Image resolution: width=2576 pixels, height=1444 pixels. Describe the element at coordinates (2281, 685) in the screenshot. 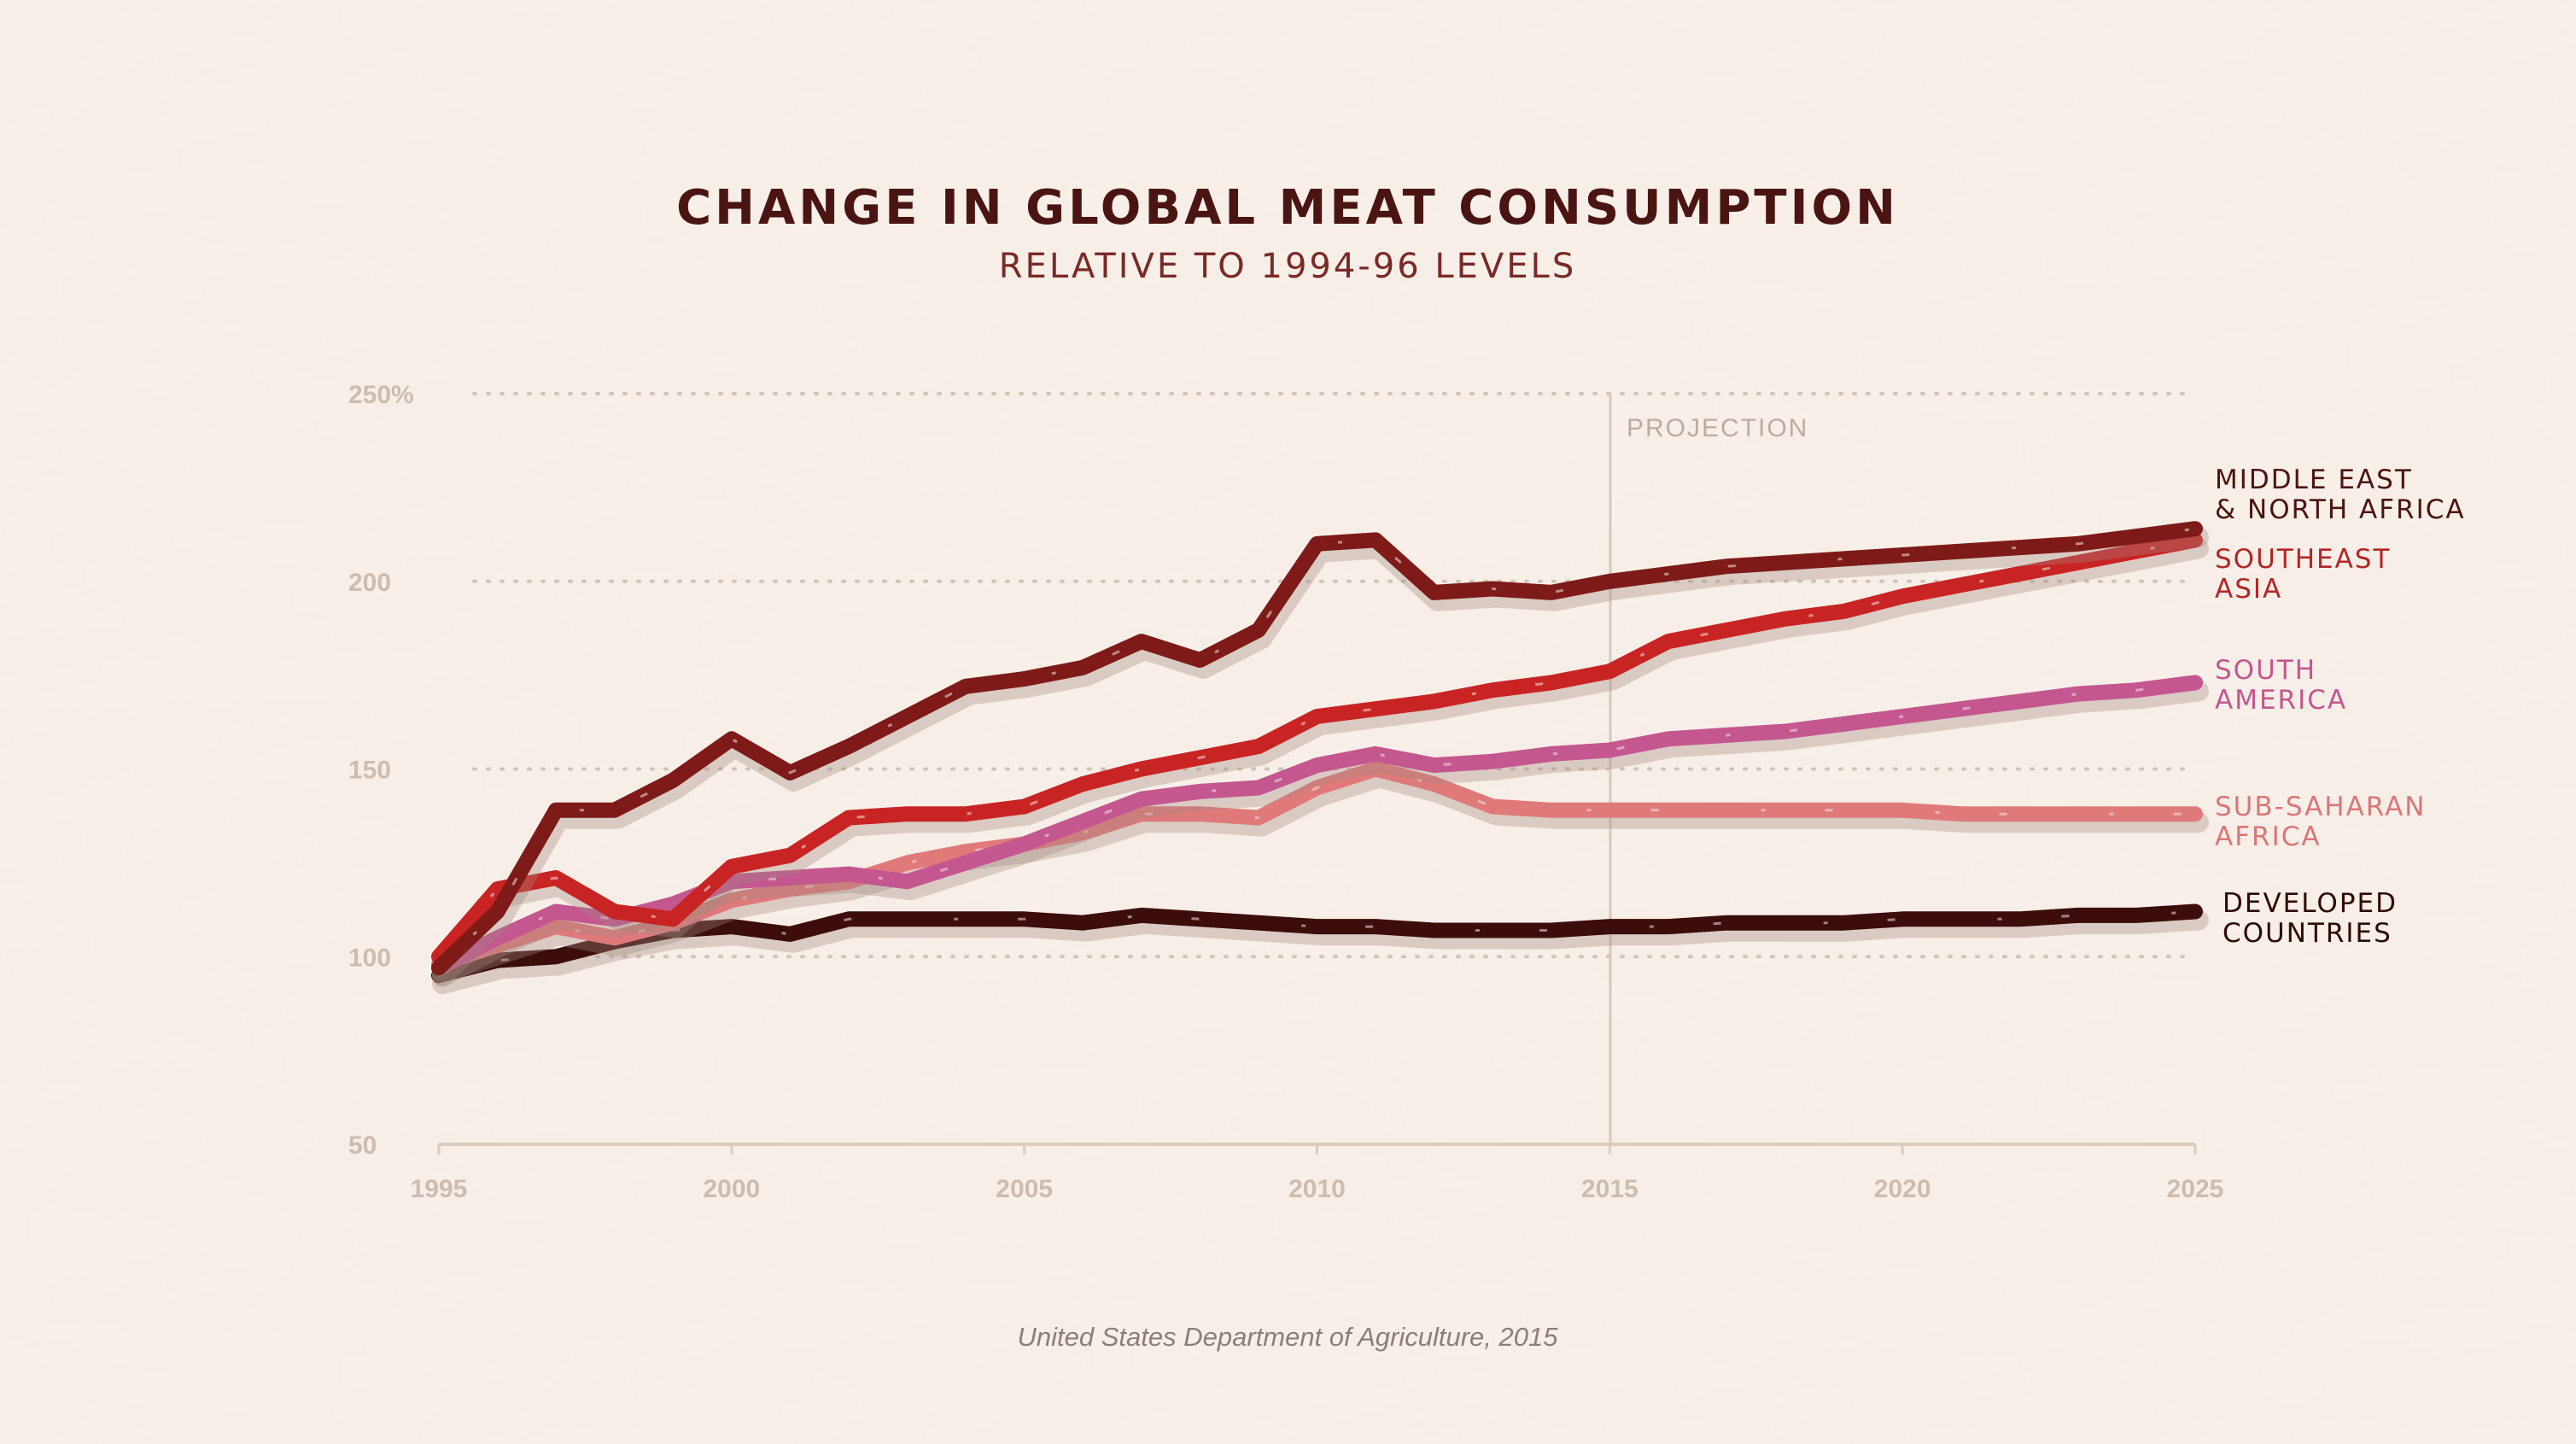

I see `legend-label-south-america: SOUTH AMERICA` at that location.